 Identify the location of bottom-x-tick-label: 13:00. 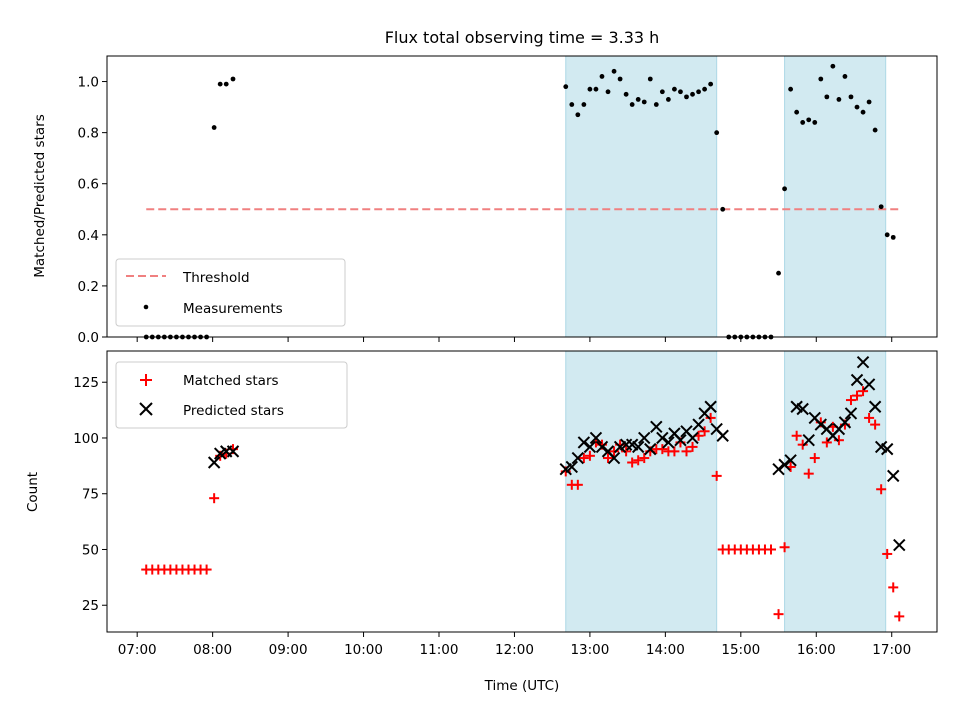
(589, 650).